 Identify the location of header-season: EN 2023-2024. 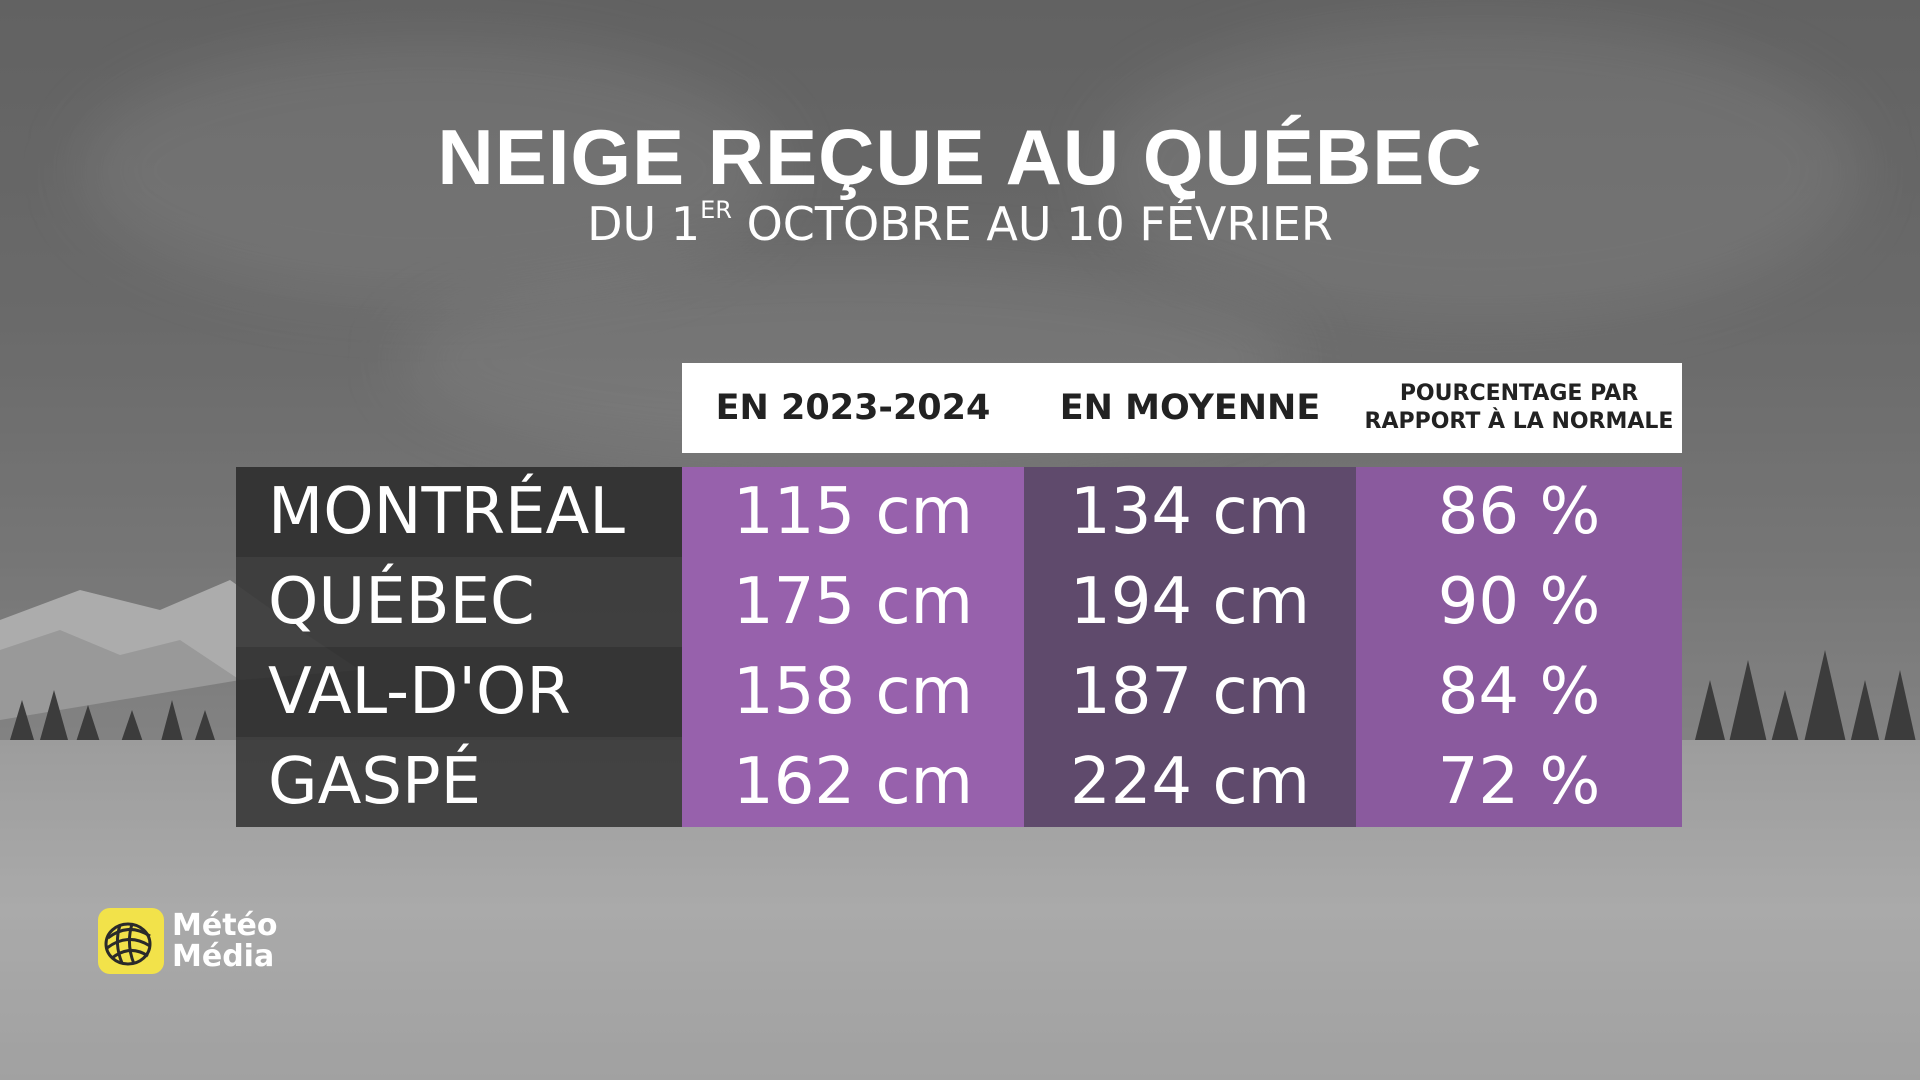
(853, 408).